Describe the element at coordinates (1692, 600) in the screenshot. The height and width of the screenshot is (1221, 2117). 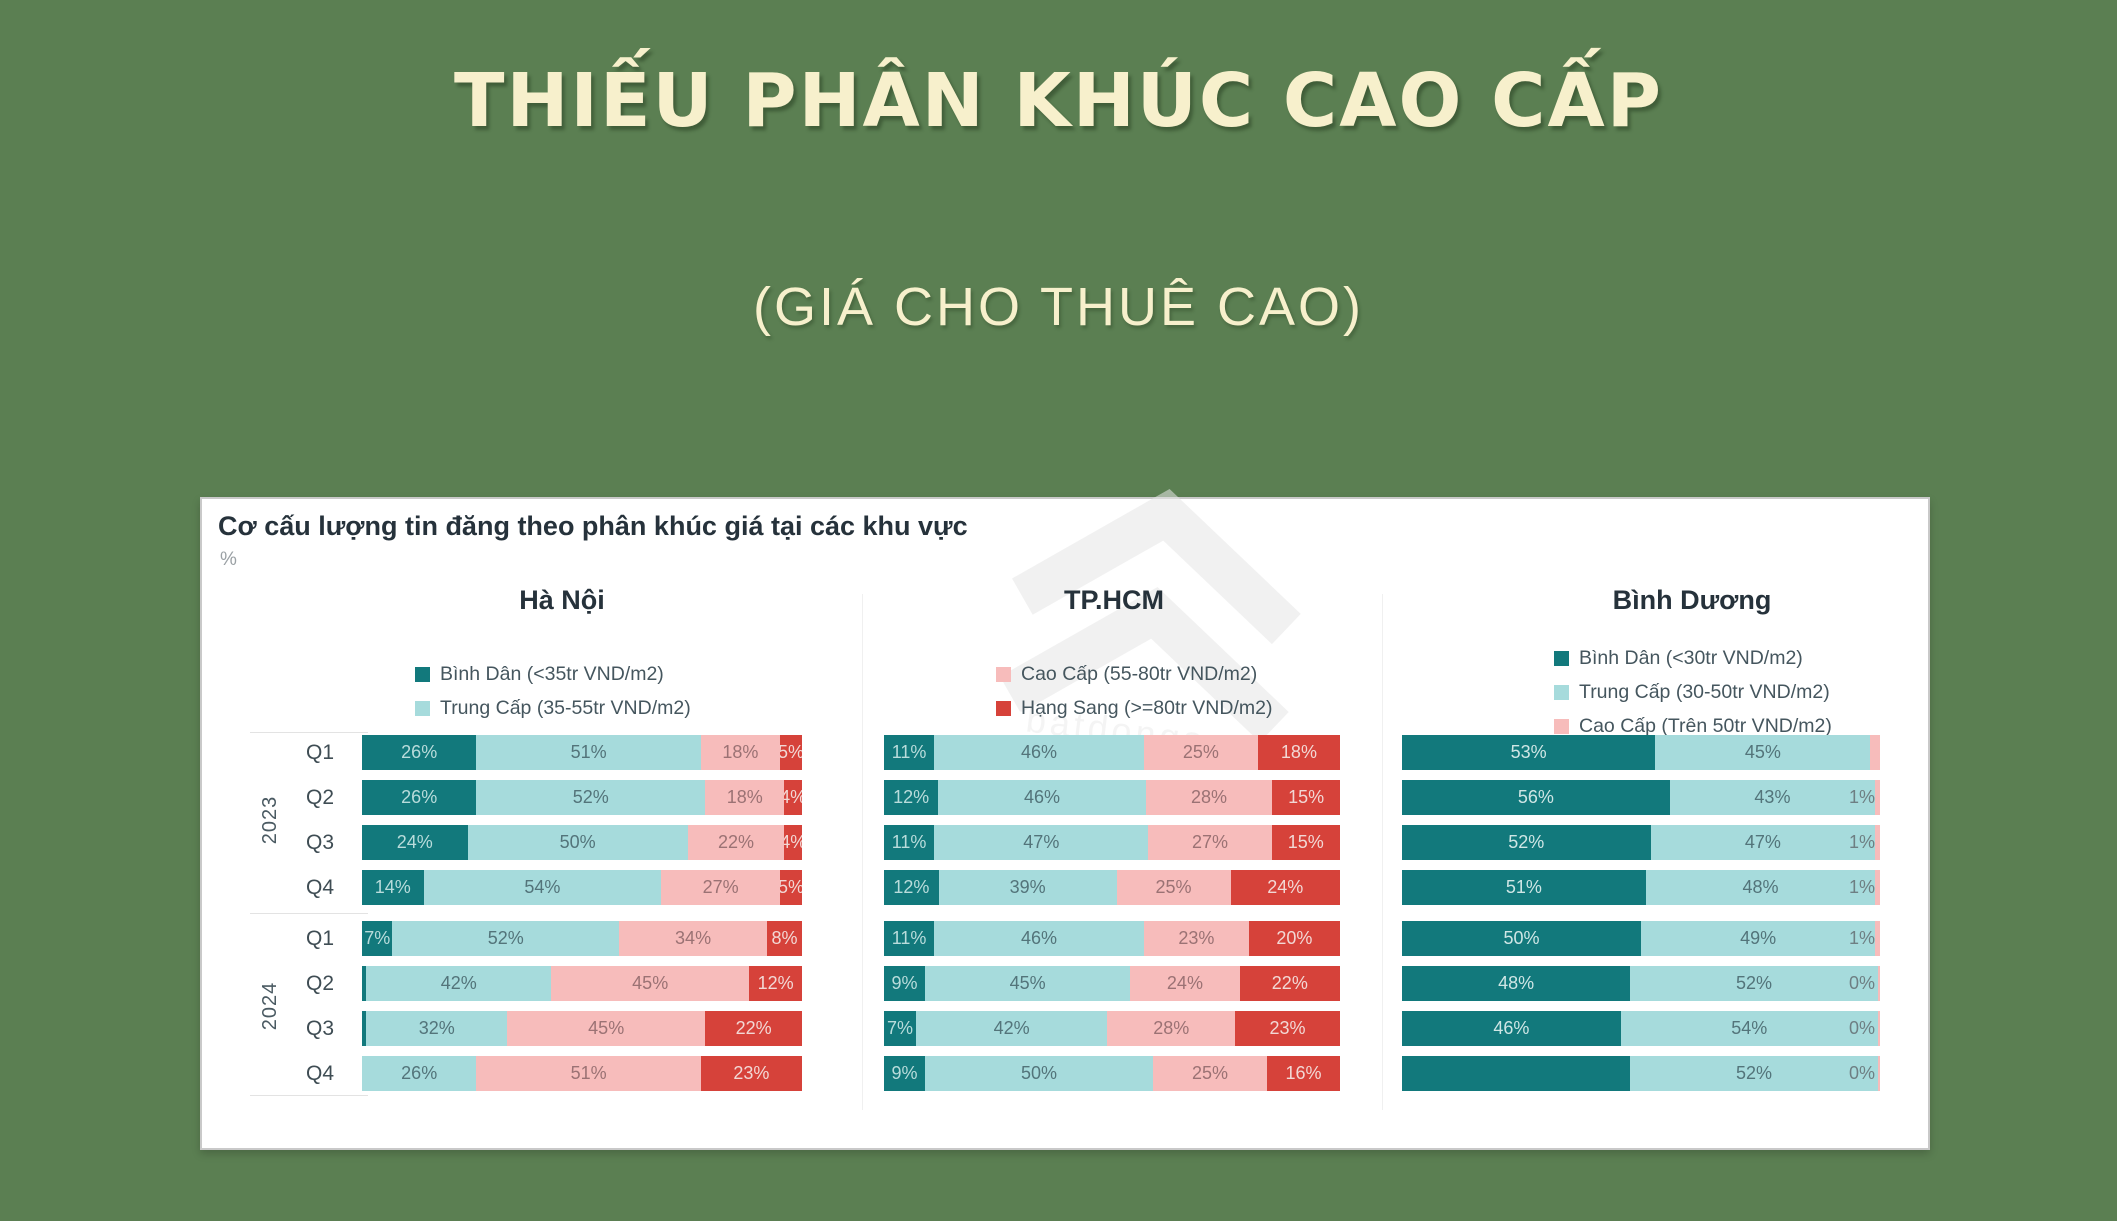
I see `region-header: Bình Dương` at that location.